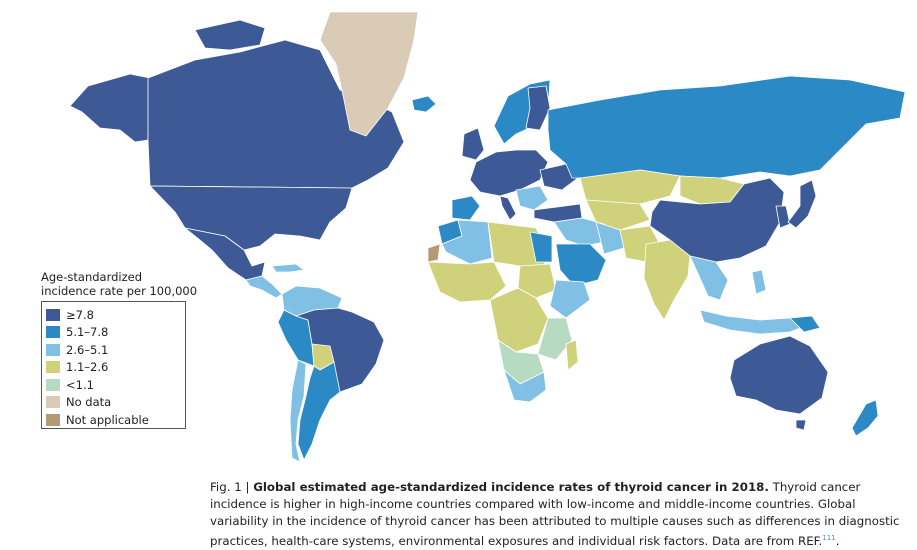 The image size is (917, 550). What do you see at coordinates (610, 238) in the screenshot?
I see `region-iran` at bounding box center [610, 238].